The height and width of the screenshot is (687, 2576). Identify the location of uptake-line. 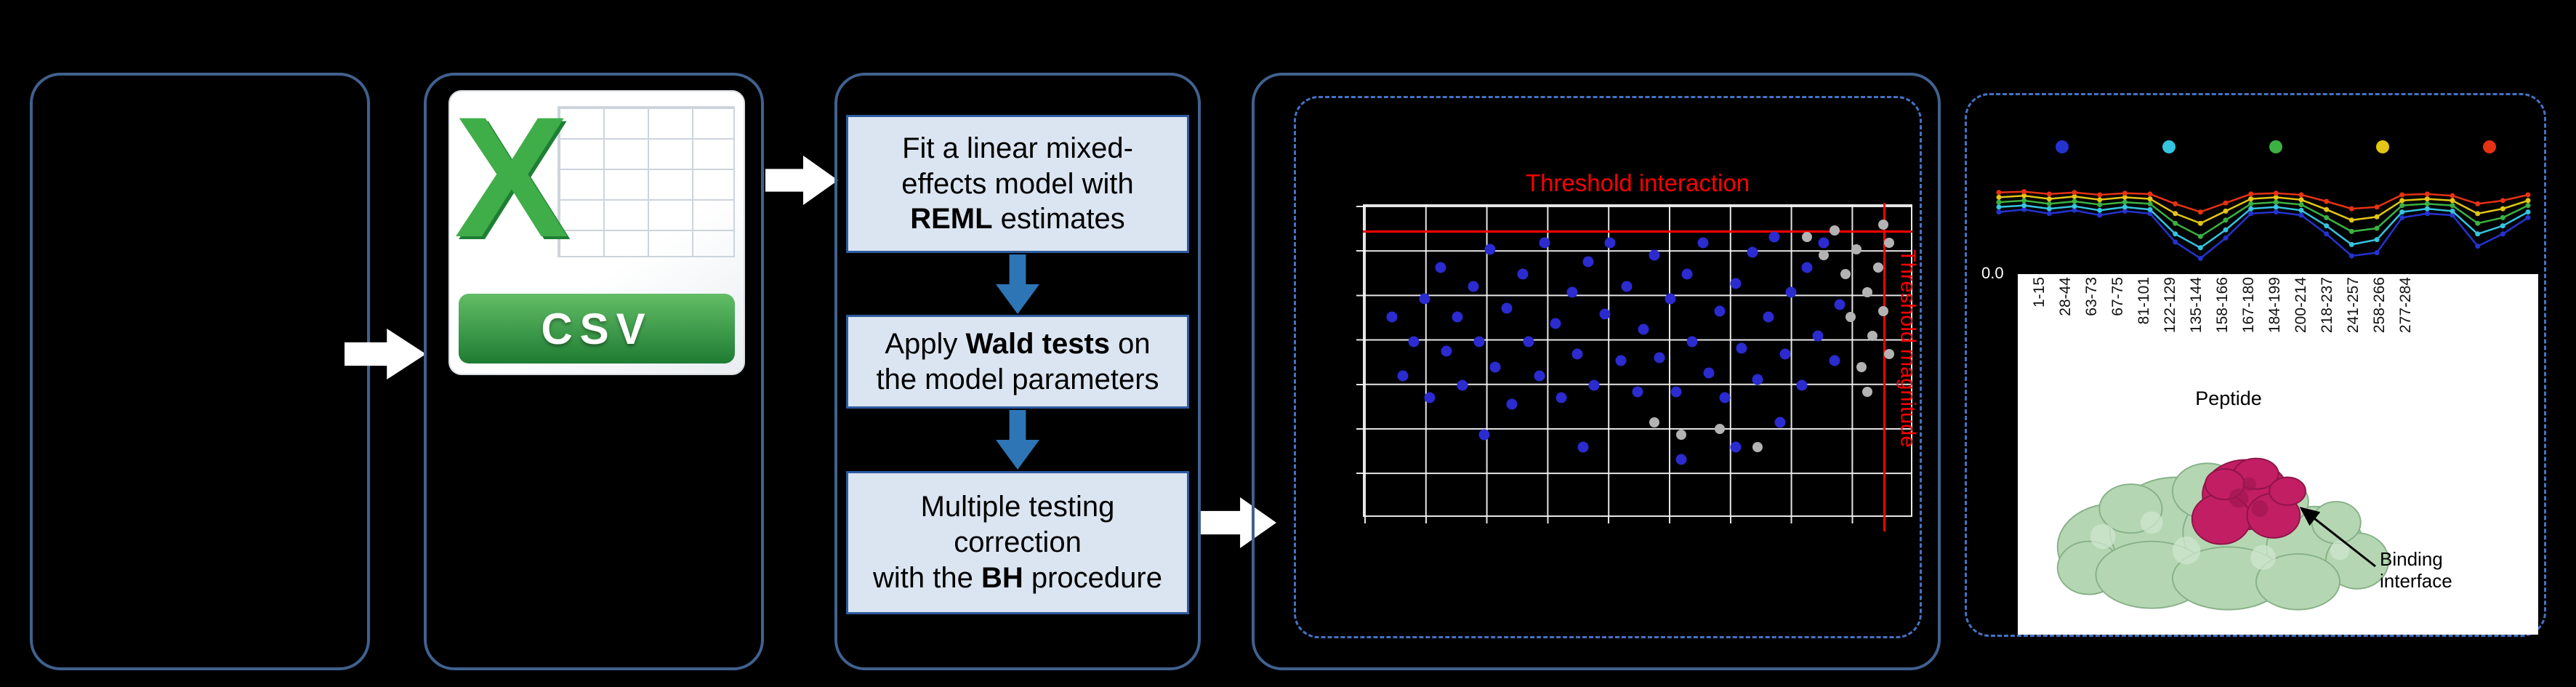
(2263, 226).